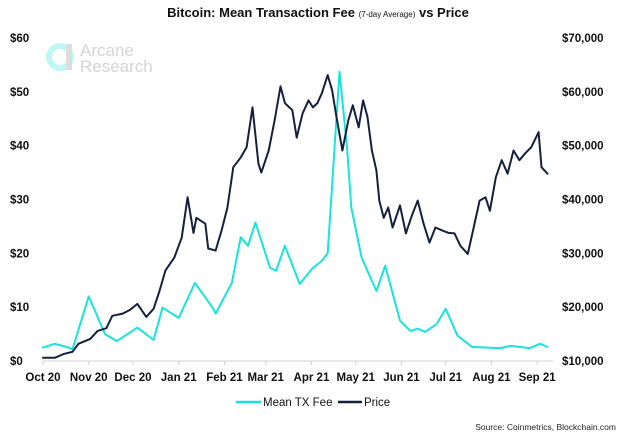 The image size is (637, 439). Describe the element at coordinates (583, 308) in the screenshot. I see `y-right-tick-label: $20,000` at that location.